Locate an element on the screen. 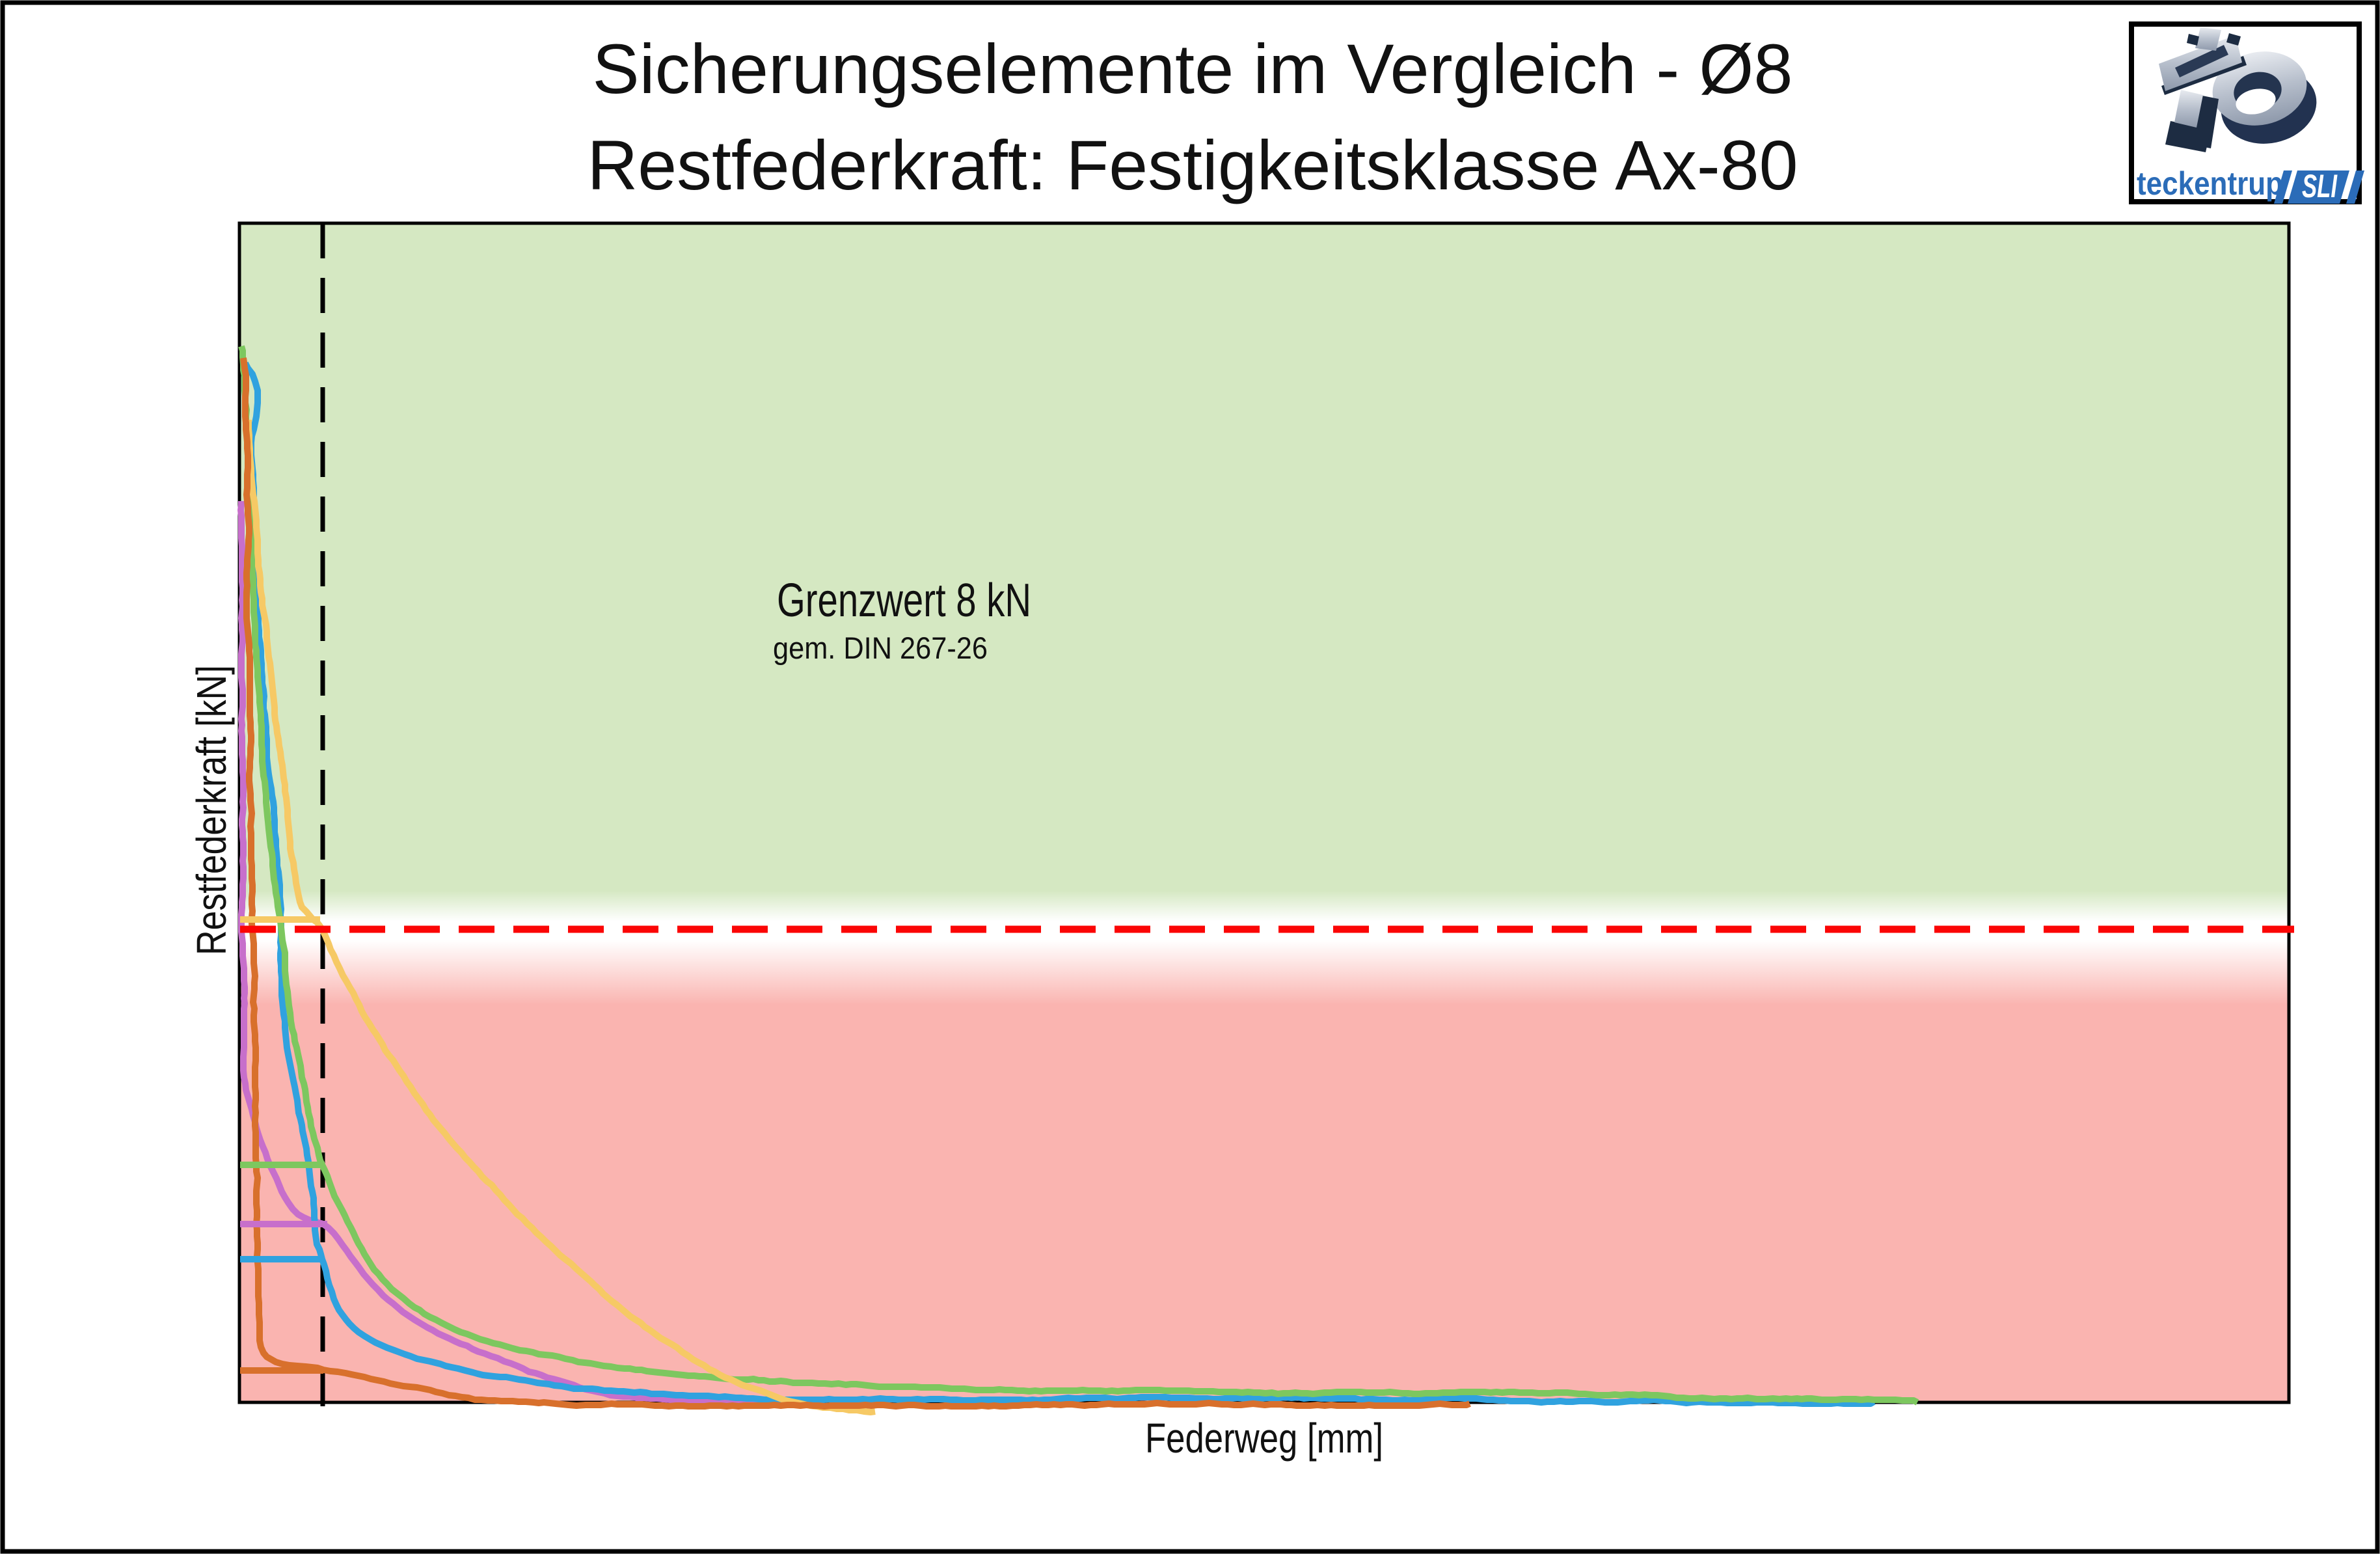  svg-text: Restfederkraft [kN] is located at coordinates (212, 810).